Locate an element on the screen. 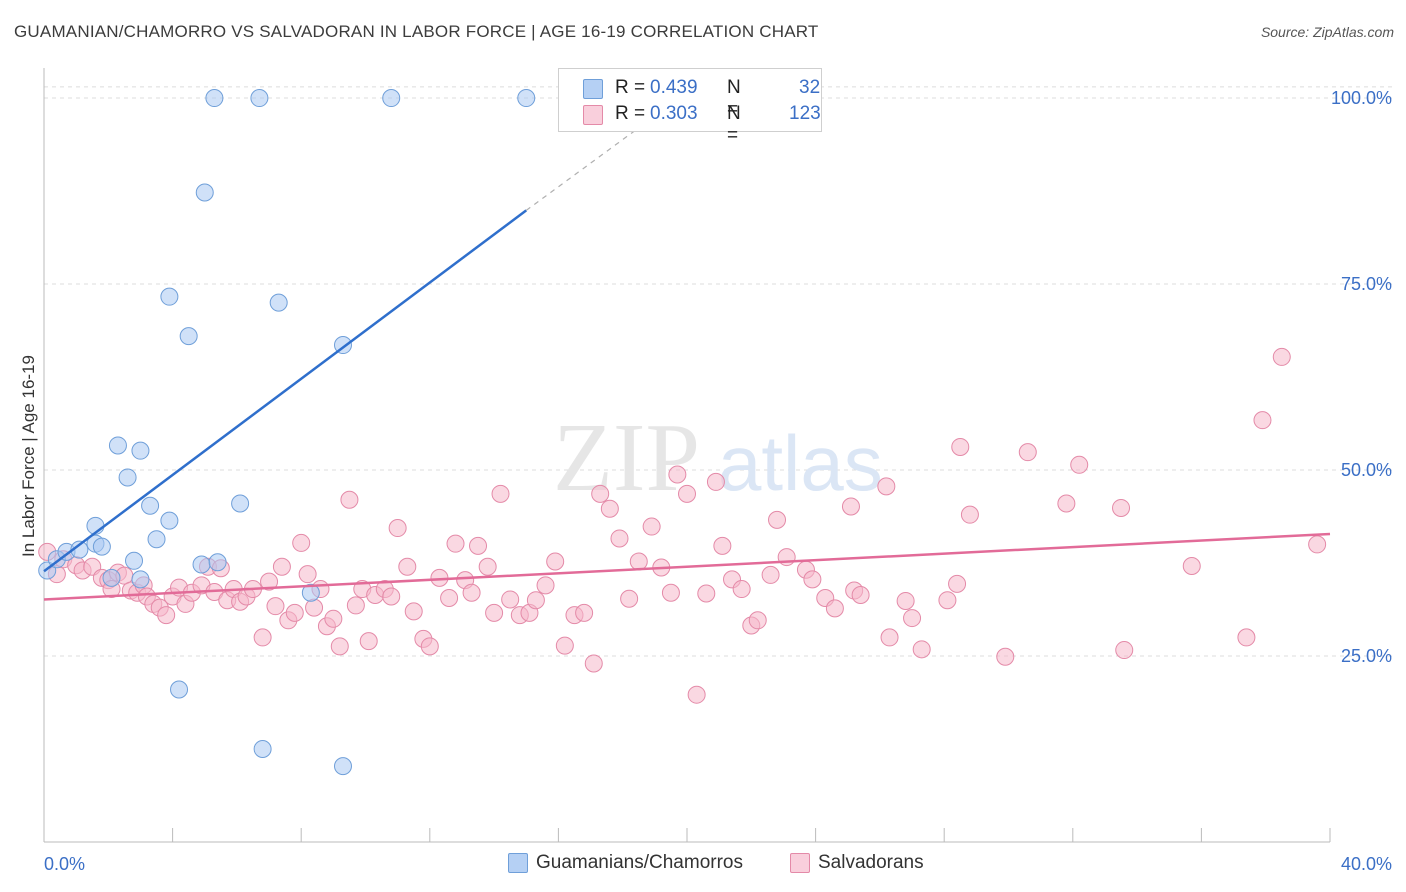  bottom-legend-label-guamanians: Guamanians/Chamorros is located at coordinates (639, 862).